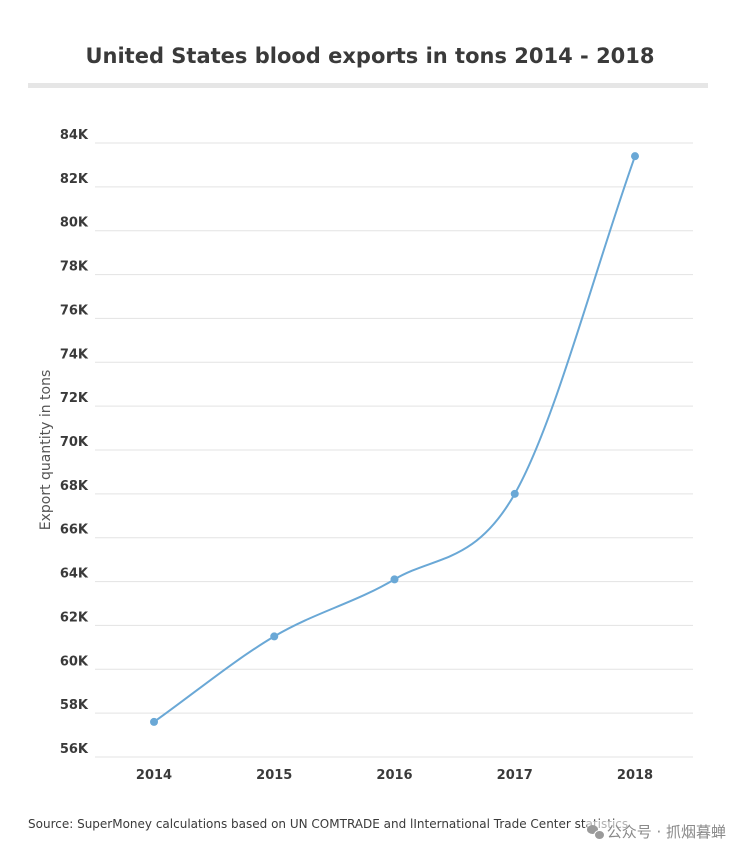 Image resolution: width=740 pixels, height=864 pixels. What do you see at coordinates (595, 832) in the screenshot?
I see `wechat-icon` at bounding box center [595, 832].